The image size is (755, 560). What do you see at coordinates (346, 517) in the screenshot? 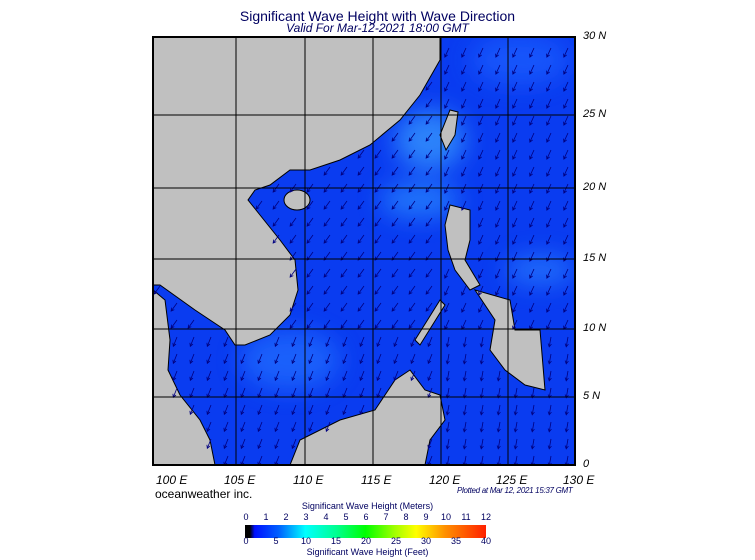
I see `meters-tick: 5` at bounding box center [346, 517].